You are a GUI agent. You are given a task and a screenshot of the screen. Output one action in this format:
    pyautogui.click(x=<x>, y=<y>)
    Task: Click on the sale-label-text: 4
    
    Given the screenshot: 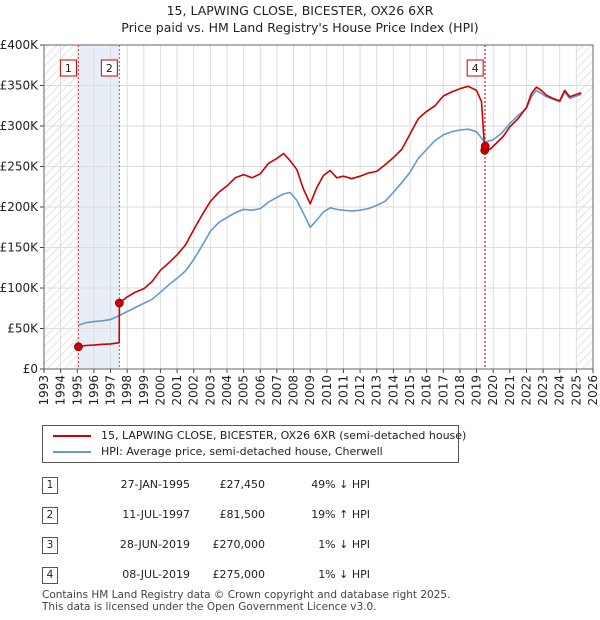 What is the action you would take?
    pyautogui.click(x=475, y=68)
    